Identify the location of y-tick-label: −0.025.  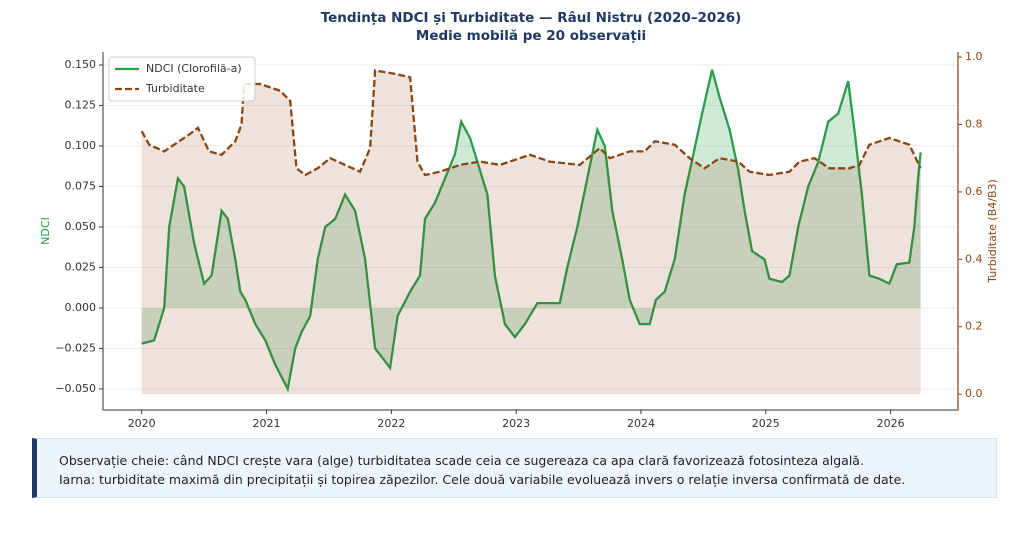
(75, 347).